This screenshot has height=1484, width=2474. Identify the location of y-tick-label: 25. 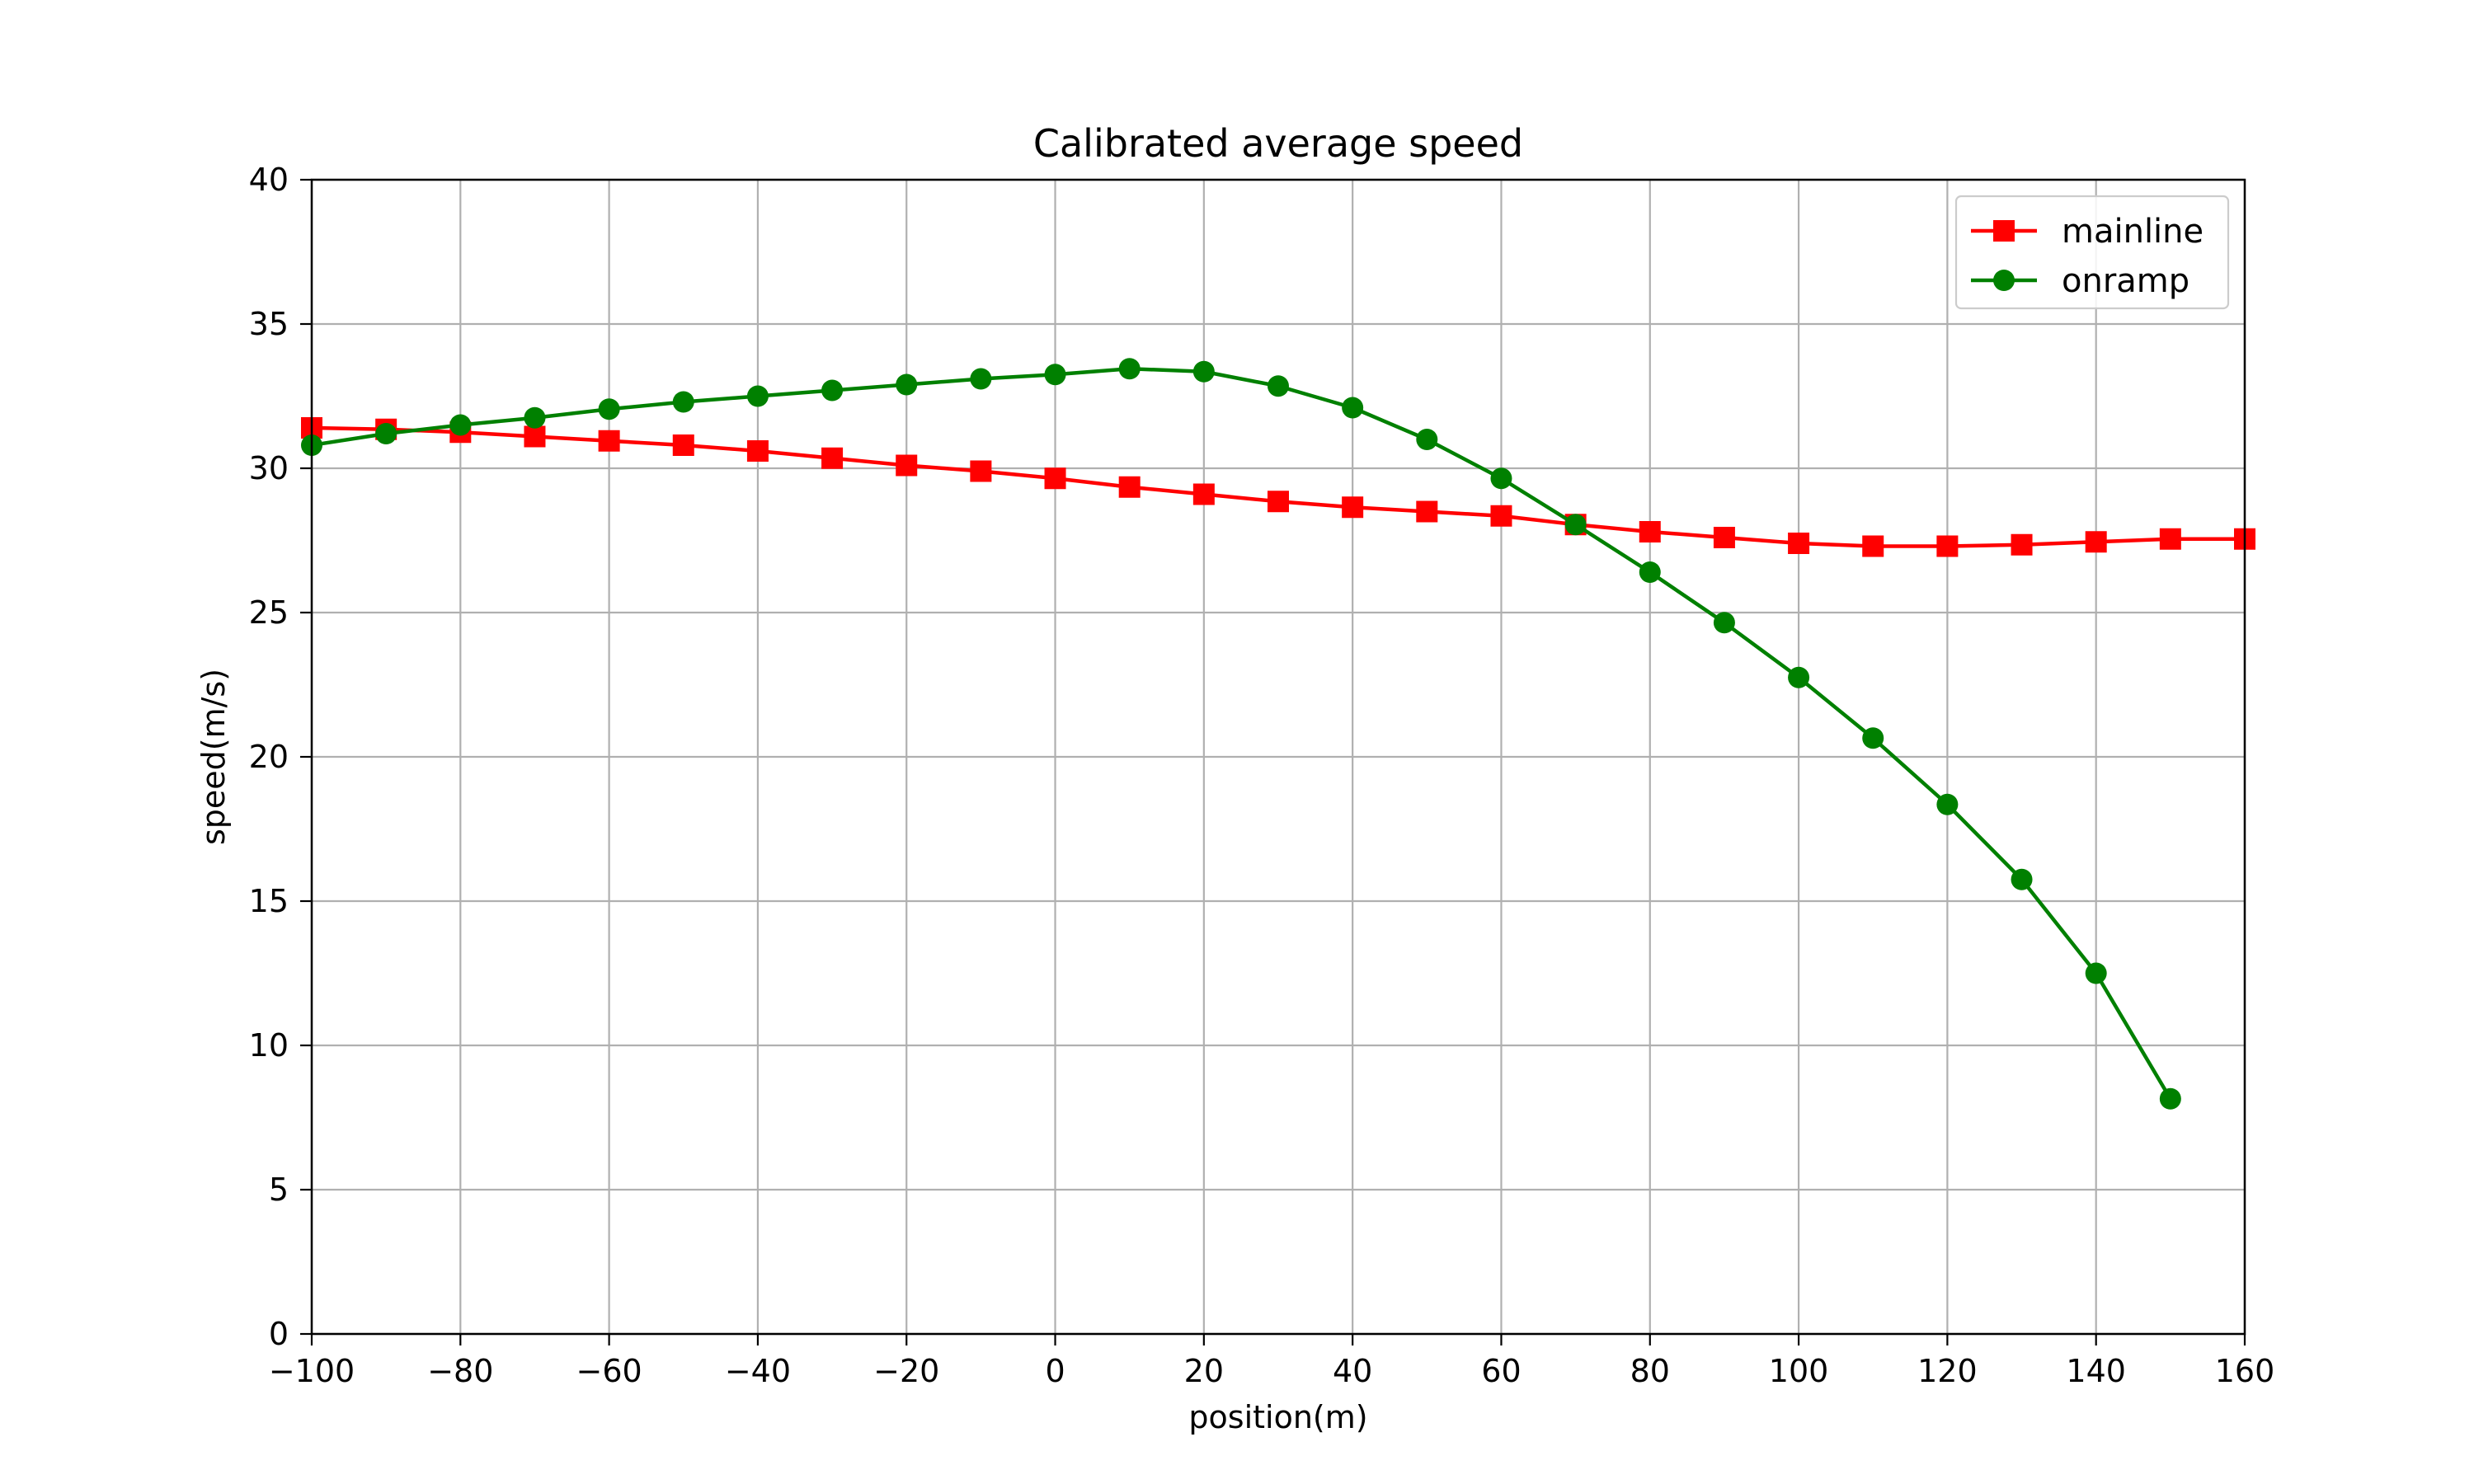
(269, 612).